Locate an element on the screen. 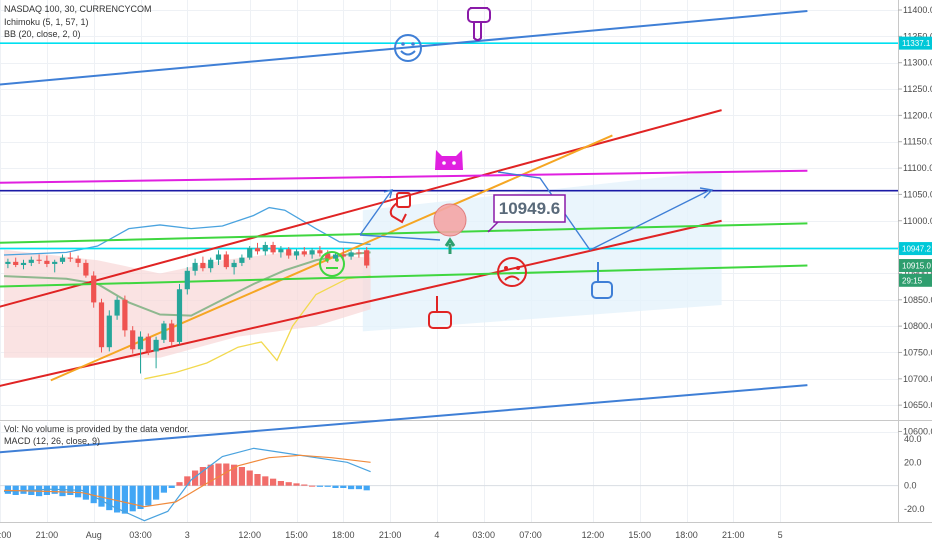 The image size is (932, 550). bb-lower-line is located at coordinates (257, 327).